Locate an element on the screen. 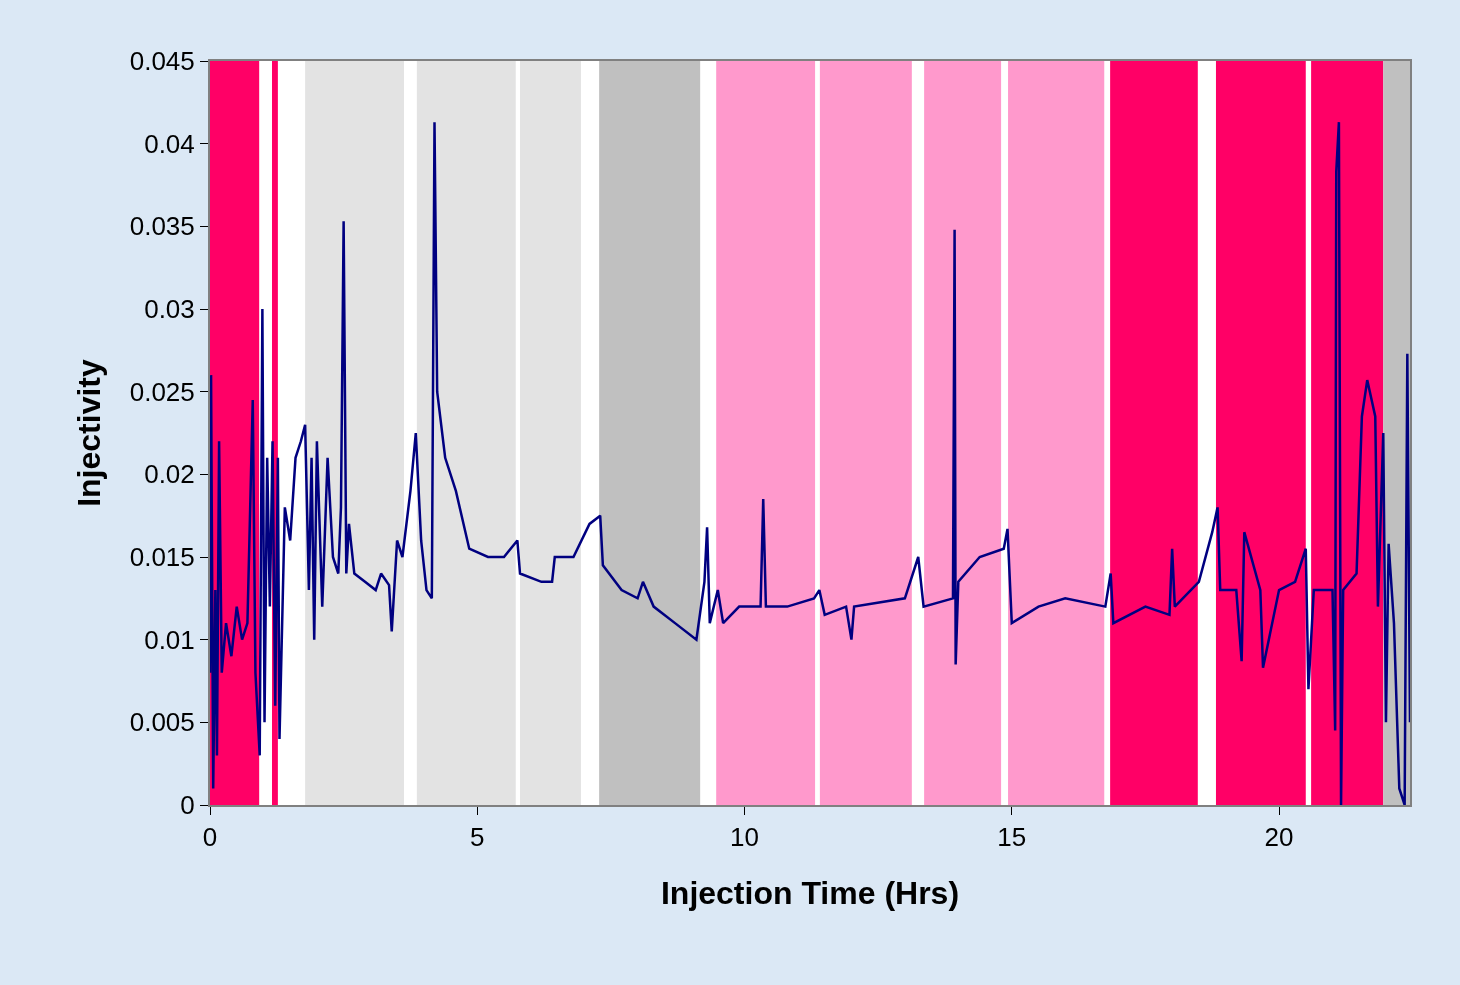 This screenshot has width=1460, height=985. y-tick-label: 0.03 is located at coordinates (169, 309).